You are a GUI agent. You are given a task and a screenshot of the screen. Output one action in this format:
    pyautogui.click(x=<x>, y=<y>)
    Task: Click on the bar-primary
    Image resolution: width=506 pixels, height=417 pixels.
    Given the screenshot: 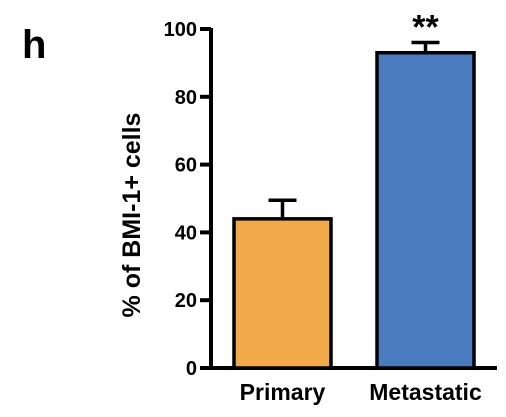 What is the action you would take?
    pyautogui.click(x=282, y=293)
    